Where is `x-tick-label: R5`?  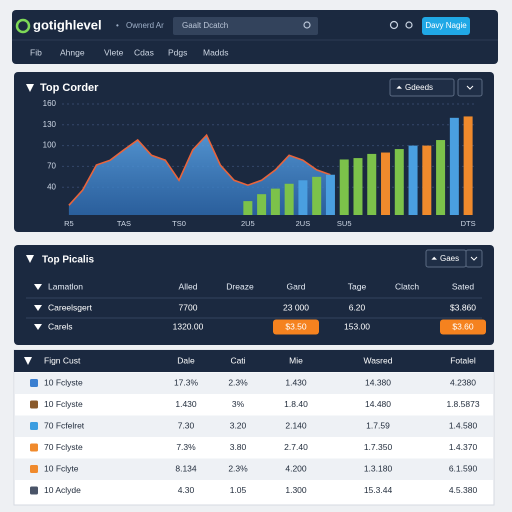
x-tick-label: R5 is located at coordinates (69, 223).